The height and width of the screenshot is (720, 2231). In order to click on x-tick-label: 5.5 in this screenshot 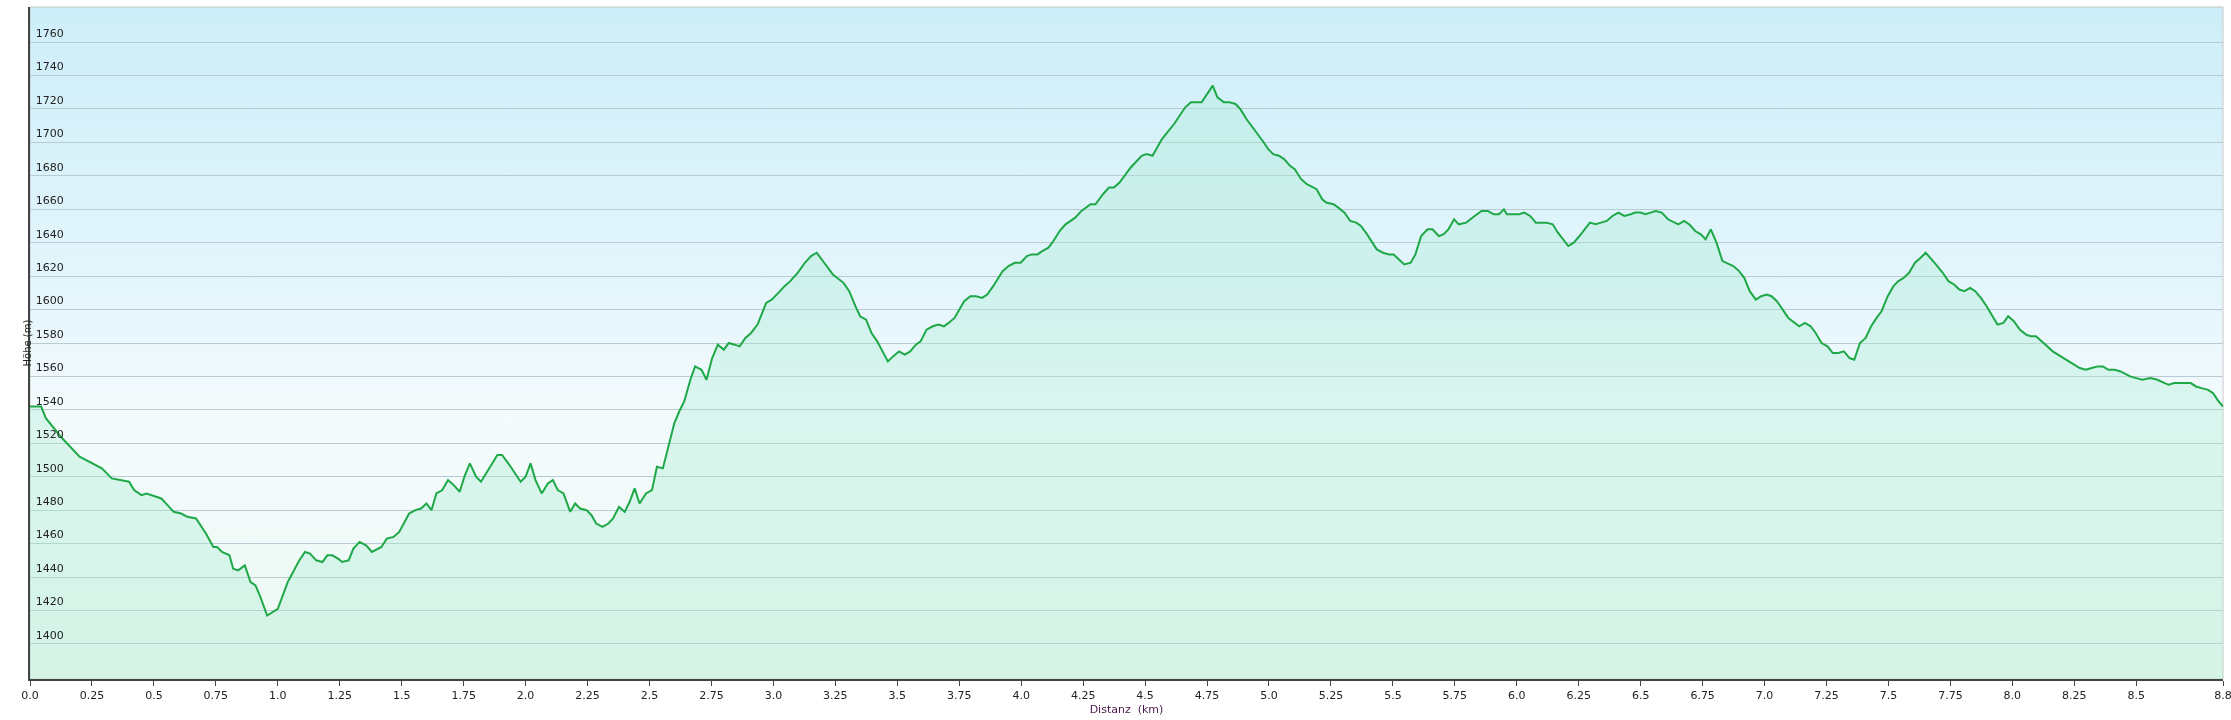, I will do `click(1393, 696)`.